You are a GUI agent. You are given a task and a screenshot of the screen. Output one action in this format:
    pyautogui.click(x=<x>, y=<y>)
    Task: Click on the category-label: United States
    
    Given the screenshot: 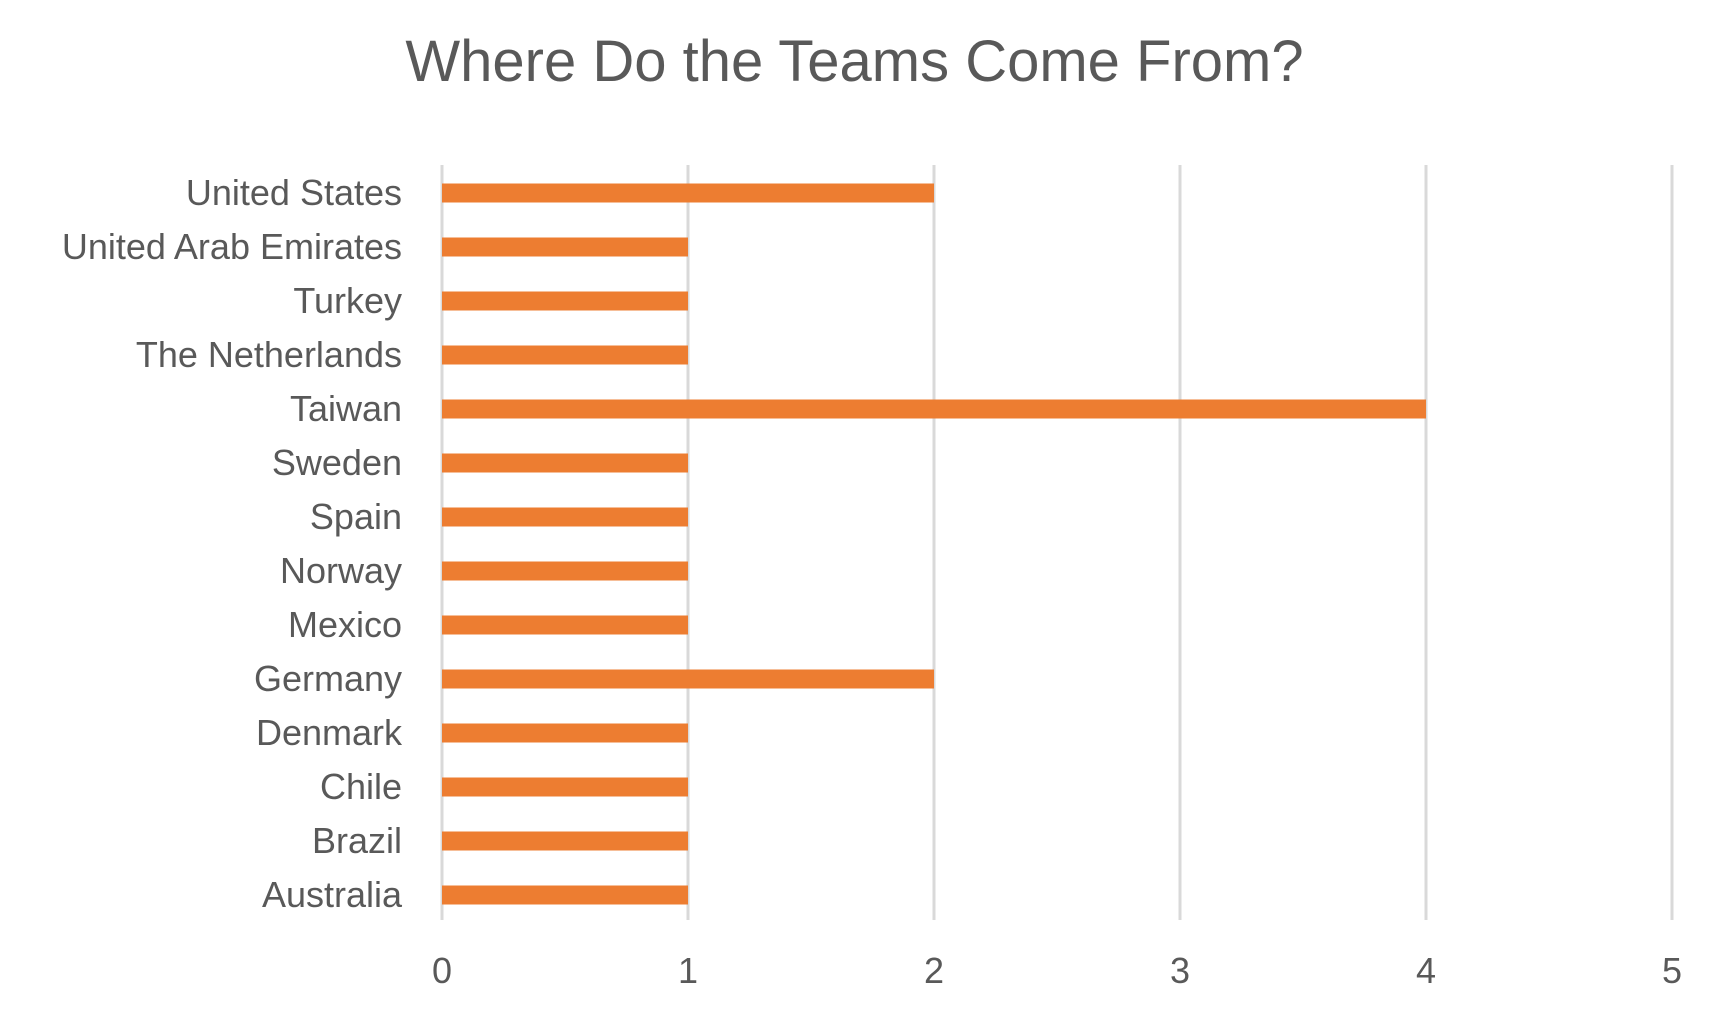 What is the action you would take?
    pyautogui.click(x=294, y=192)
    